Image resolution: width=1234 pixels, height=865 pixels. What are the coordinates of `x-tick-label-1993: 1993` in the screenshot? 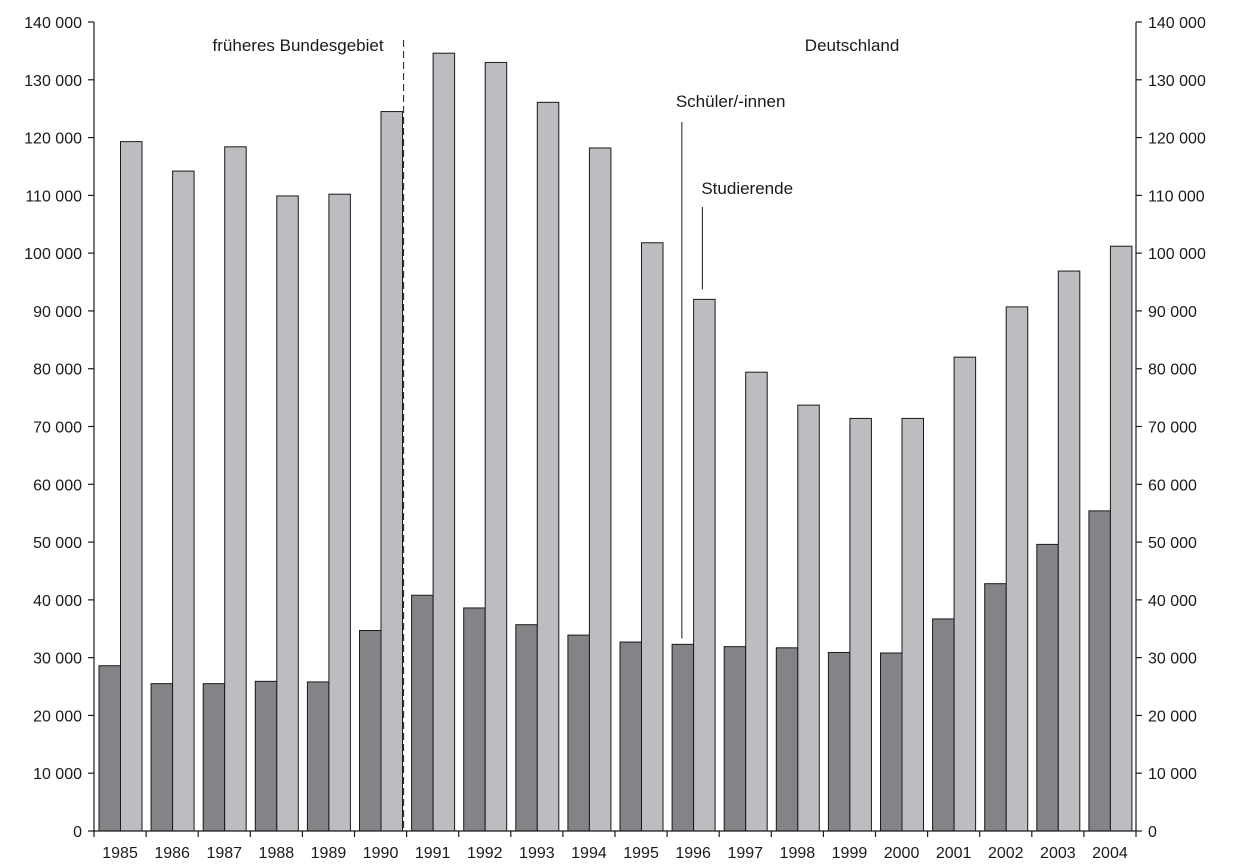 It's located at (537, 853).